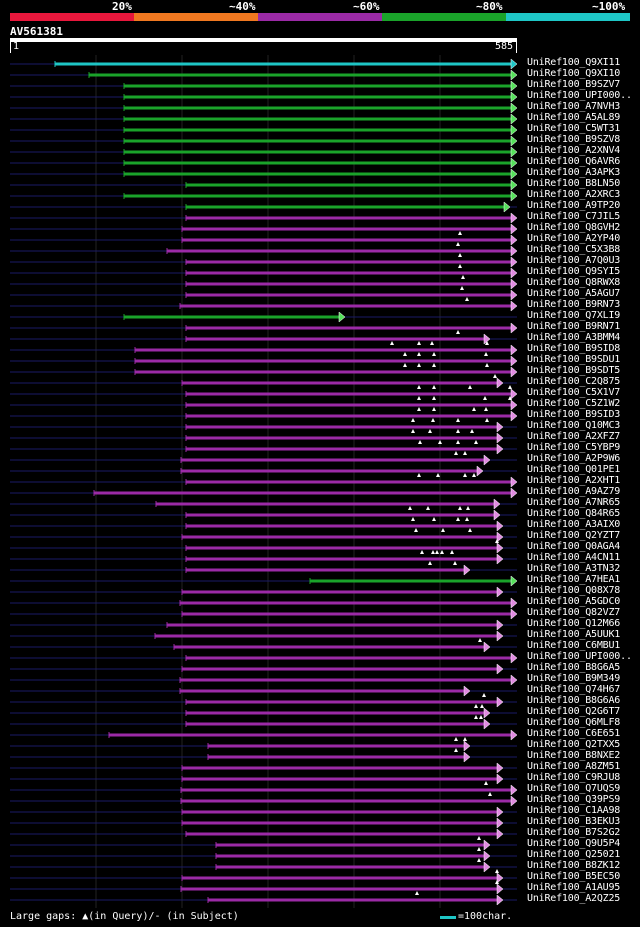 This screenshot has width=640, height=927. What do you see at coordinates (574, 271) in the screenshot?
I see `hit-label: UniRef100_Q9SYI5` at bounding box center [574, 271].